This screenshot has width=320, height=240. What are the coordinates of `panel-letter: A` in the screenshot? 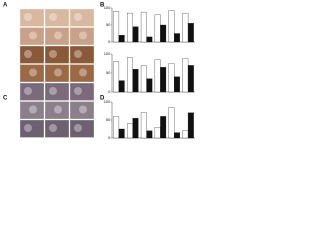 It's located at (5, 6).